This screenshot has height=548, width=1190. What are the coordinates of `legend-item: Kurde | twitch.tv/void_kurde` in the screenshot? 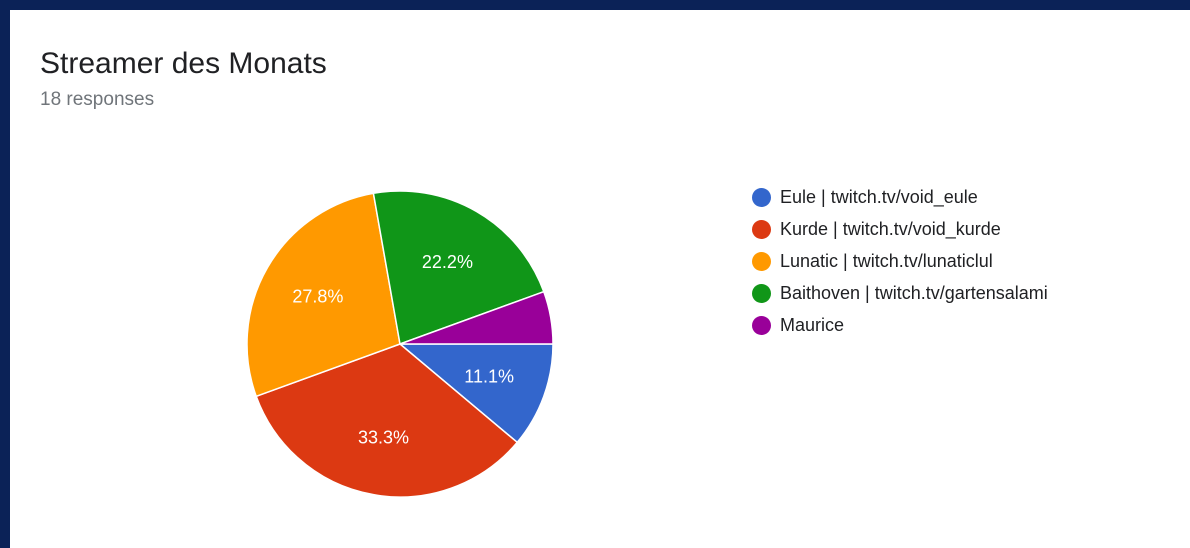 It's located at (900, 229).